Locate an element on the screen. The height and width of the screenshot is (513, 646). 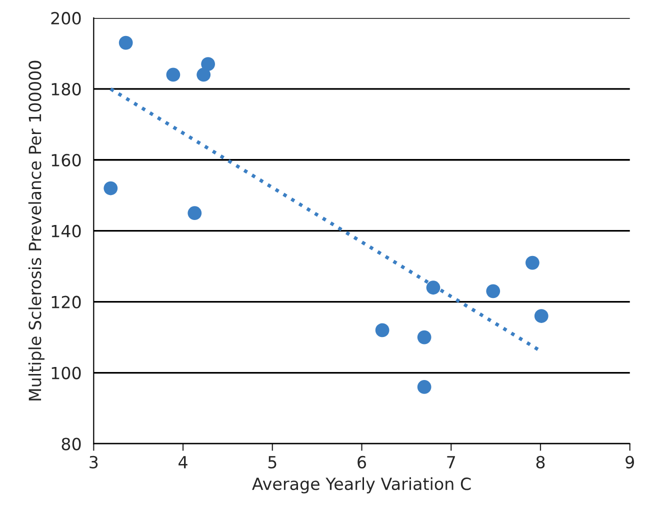
y-tick-label: 140 is located at coordinates (66, 231).